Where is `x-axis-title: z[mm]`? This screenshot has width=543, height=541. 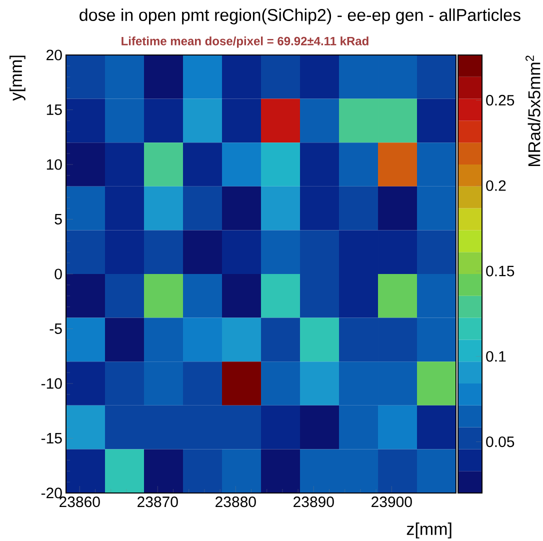
x-axis-title: z[mm] is located at coordinates (429, 530).